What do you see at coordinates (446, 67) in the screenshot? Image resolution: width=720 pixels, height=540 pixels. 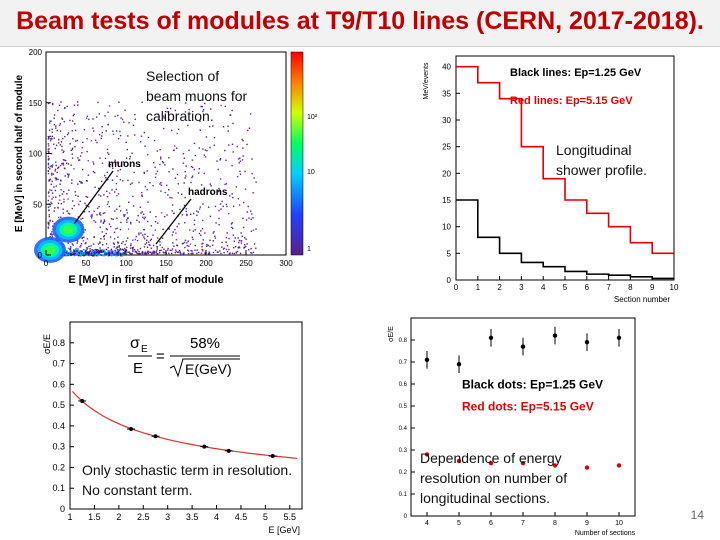 I see `y-tick-label: 40` at bounding box center [446, 67].